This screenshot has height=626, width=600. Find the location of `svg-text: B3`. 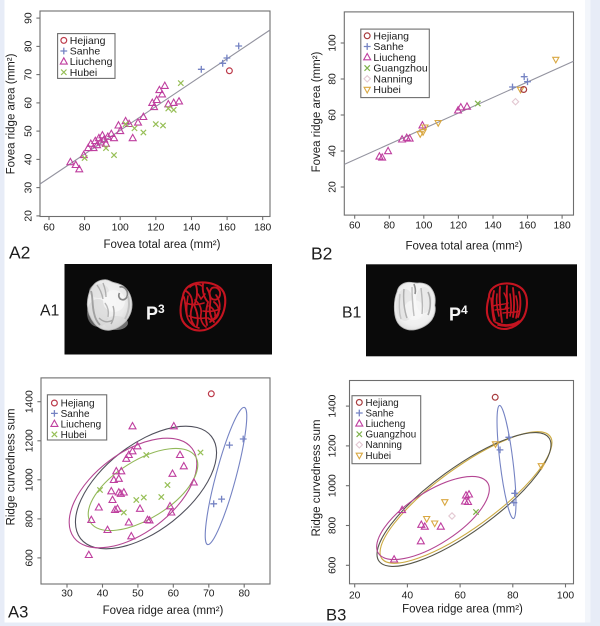

svg-text: B3 is located at coordinates (336, 615).